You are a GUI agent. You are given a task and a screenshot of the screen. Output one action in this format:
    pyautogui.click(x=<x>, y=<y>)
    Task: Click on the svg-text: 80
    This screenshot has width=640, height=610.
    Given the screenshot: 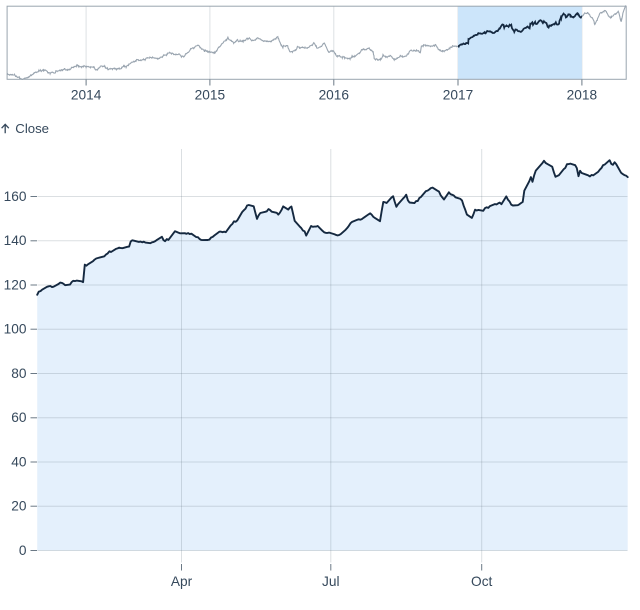 What is the action you would take?
    pyautogui.click(x=19, y=373)
    